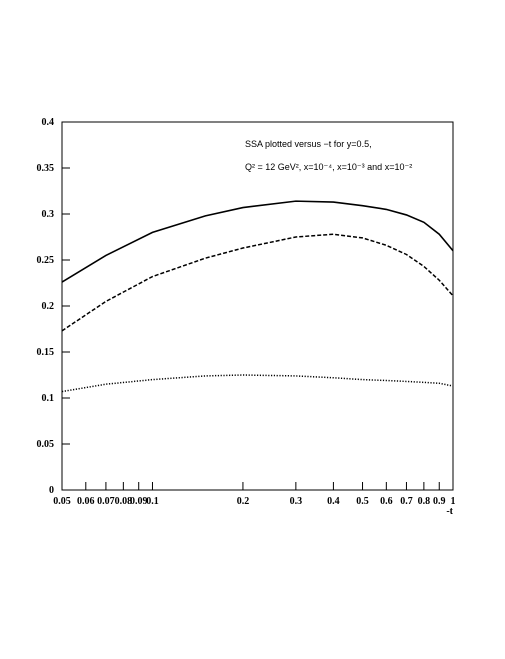  Describe the element at coordinates (48, 122) in the screenshot. I see `y-tick-label: 0.4` at that location.